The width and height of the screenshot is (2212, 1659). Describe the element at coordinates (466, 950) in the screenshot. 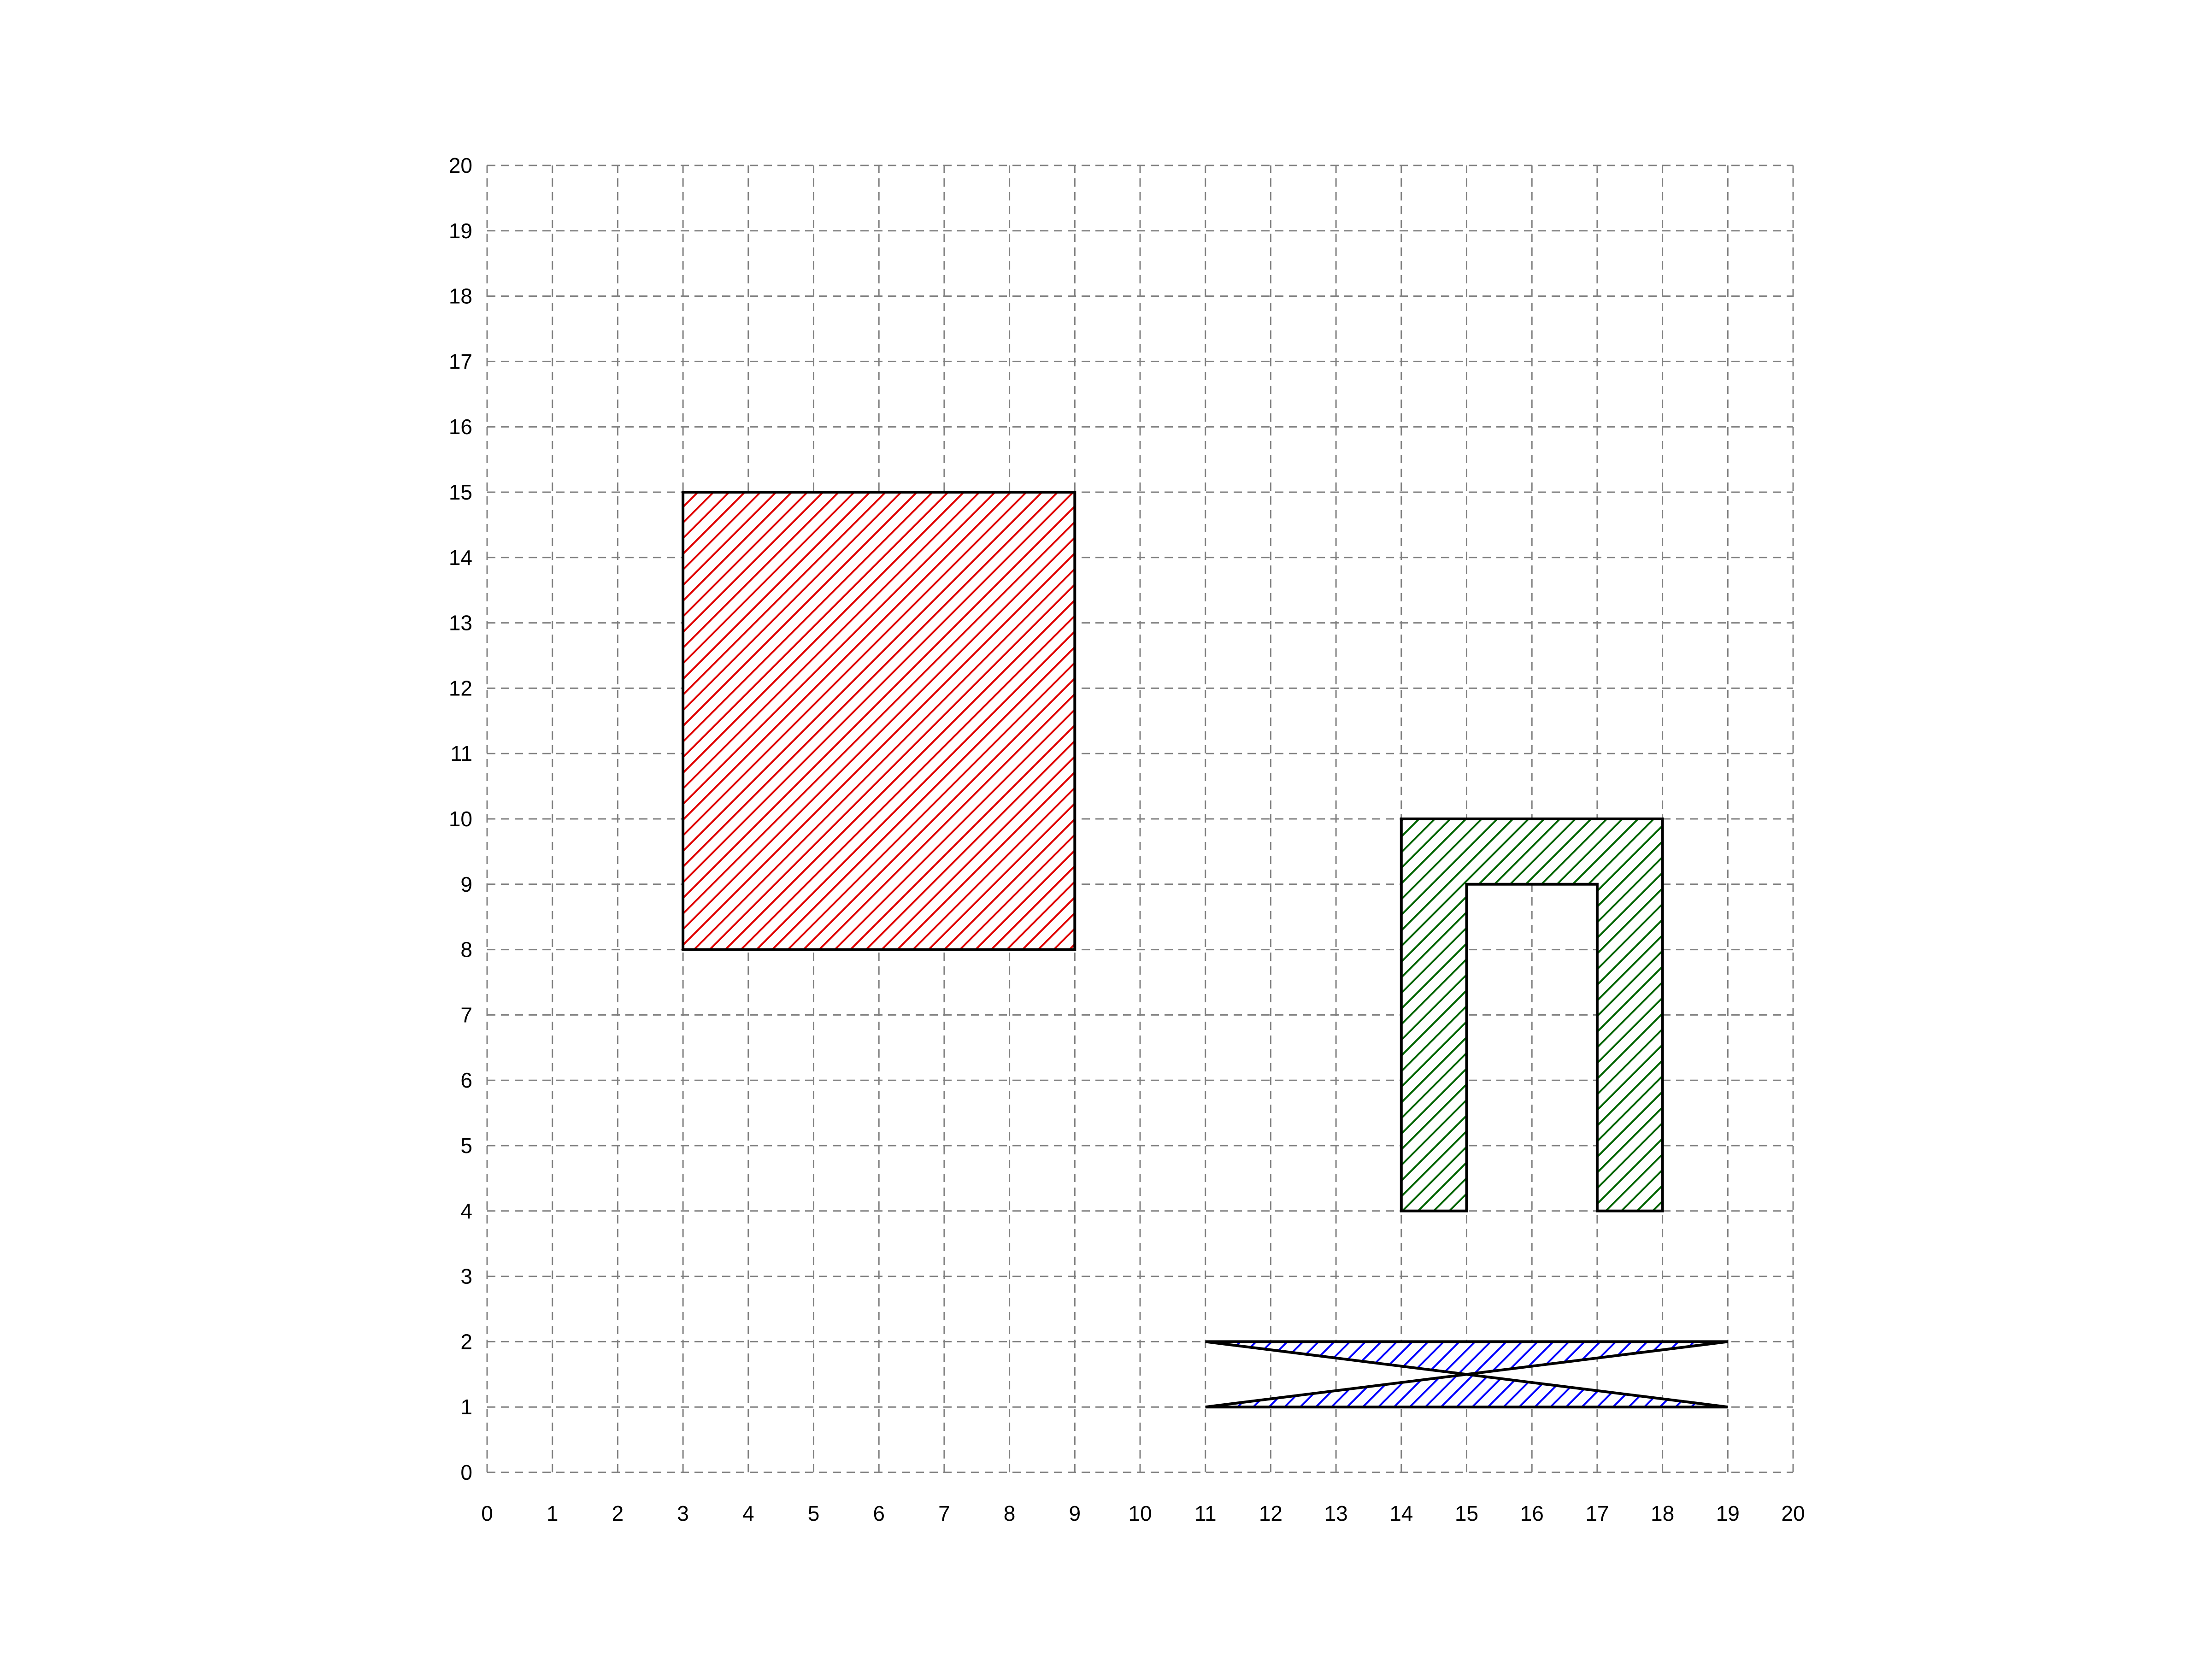

I see `y-tick-label: 8` at that location.